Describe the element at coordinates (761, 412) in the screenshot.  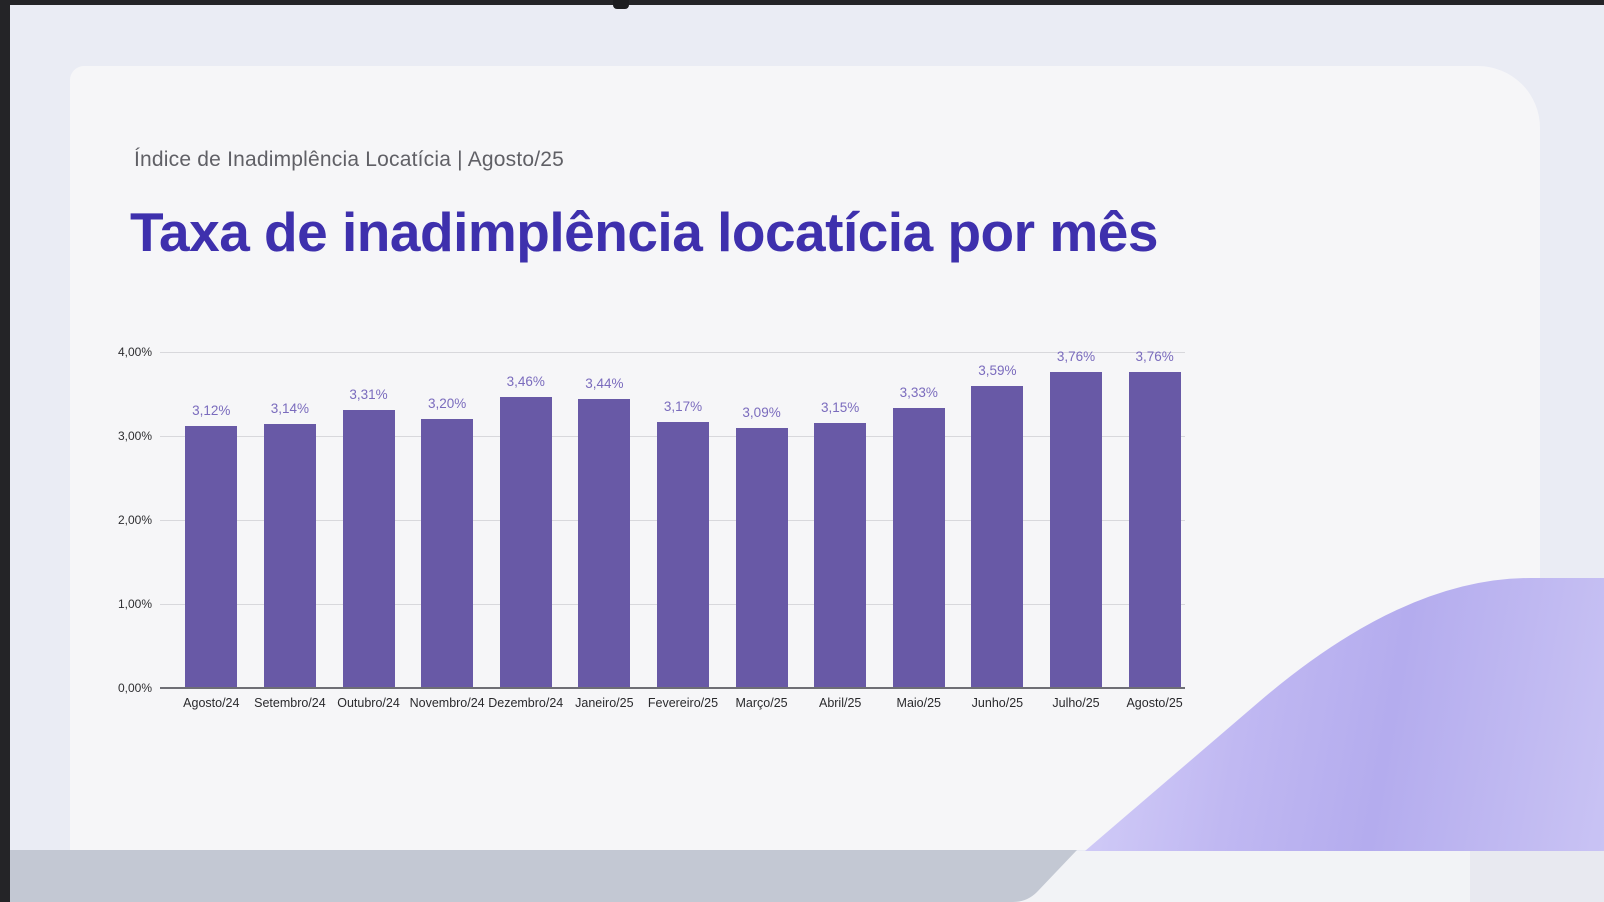
I see `bar-value-label: 3,09%` at that location.